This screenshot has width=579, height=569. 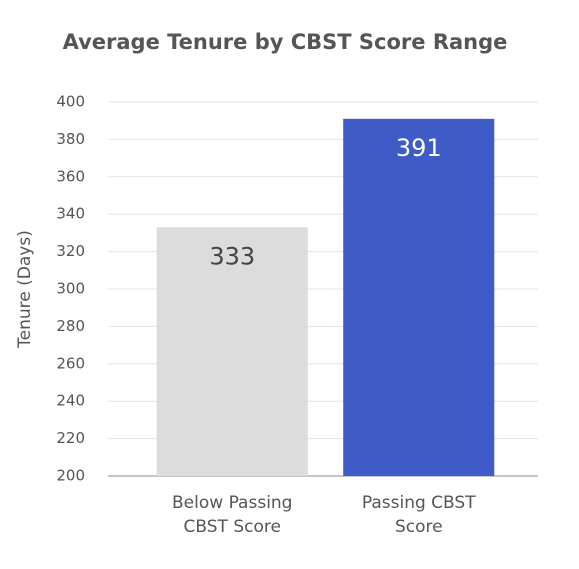 What do you see at coordinates (70, 102) in the screenshot?
I see `y-tick-label: 400` at bounding box center [70, 102].